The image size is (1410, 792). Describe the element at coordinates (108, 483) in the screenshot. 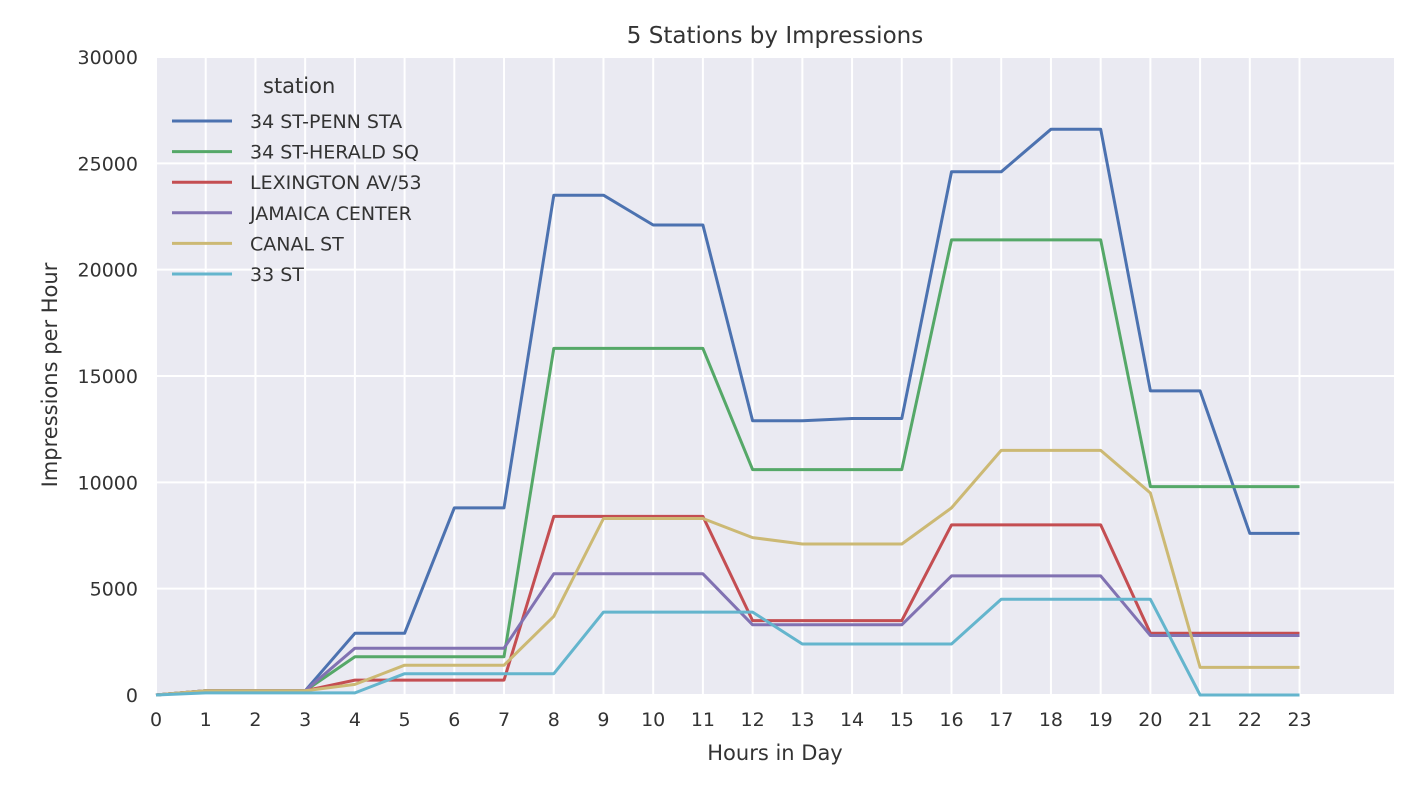

I see `y-tick-label: 10000` at that location.